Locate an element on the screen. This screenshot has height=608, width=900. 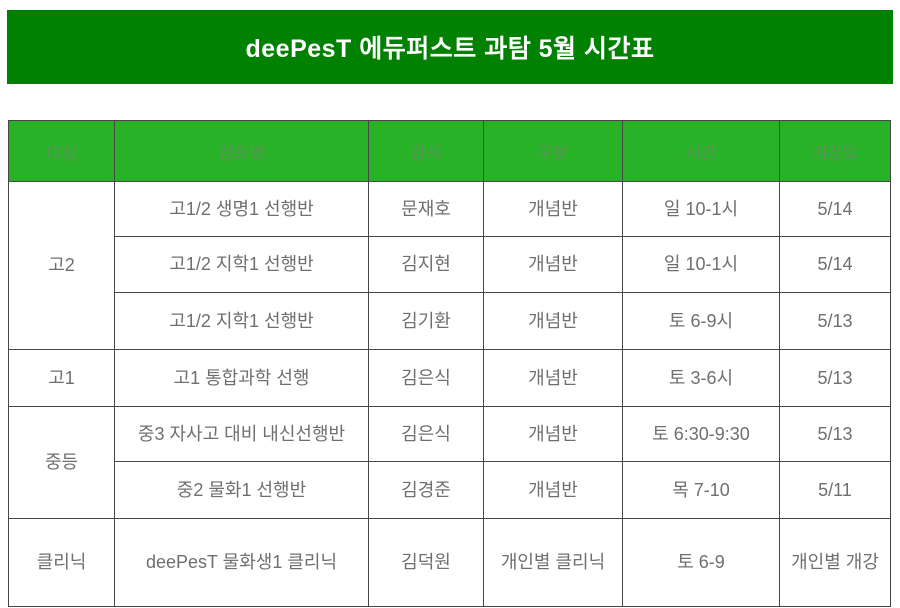
col-header-course: 강좌명 is located at coordinates (241, 151).